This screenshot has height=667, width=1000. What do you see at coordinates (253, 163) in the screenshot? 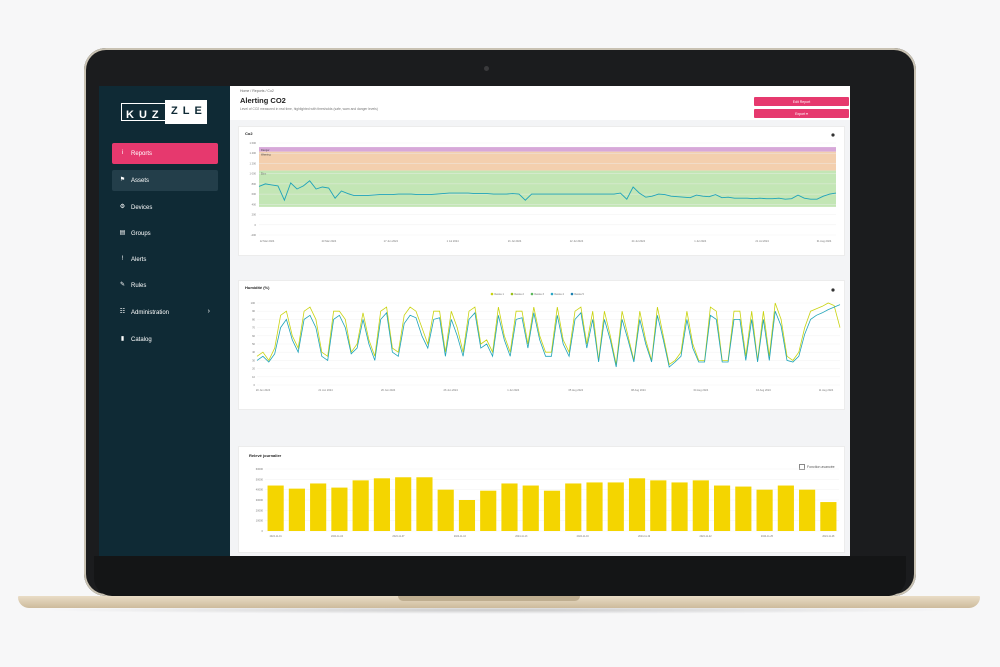
I see `y-tick-label: 1 200` at bounding box center [253, 163].